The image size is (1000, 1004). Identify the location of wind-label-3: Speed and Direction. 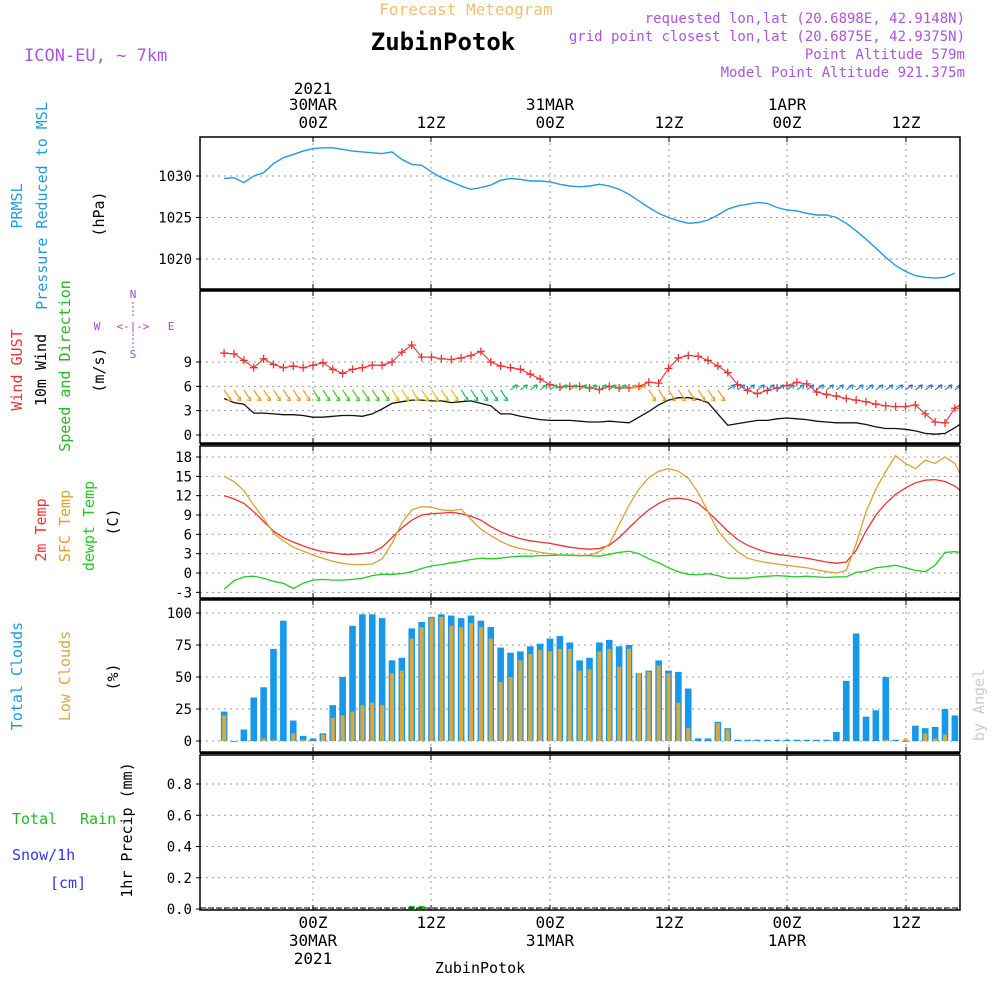
(65, 366).